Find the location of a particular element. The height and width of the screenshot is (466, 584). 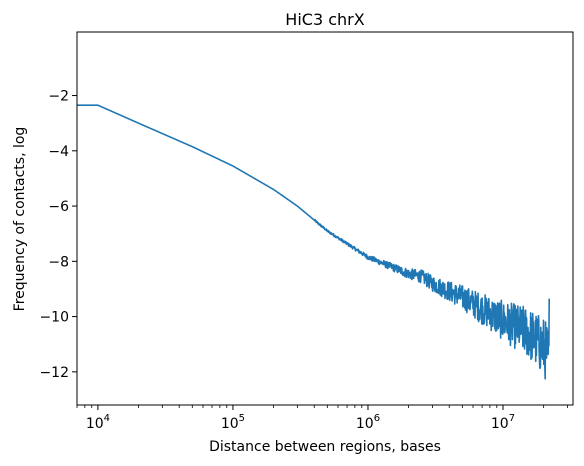

y-tick-label: −8 is located at coordinates (58, 262).